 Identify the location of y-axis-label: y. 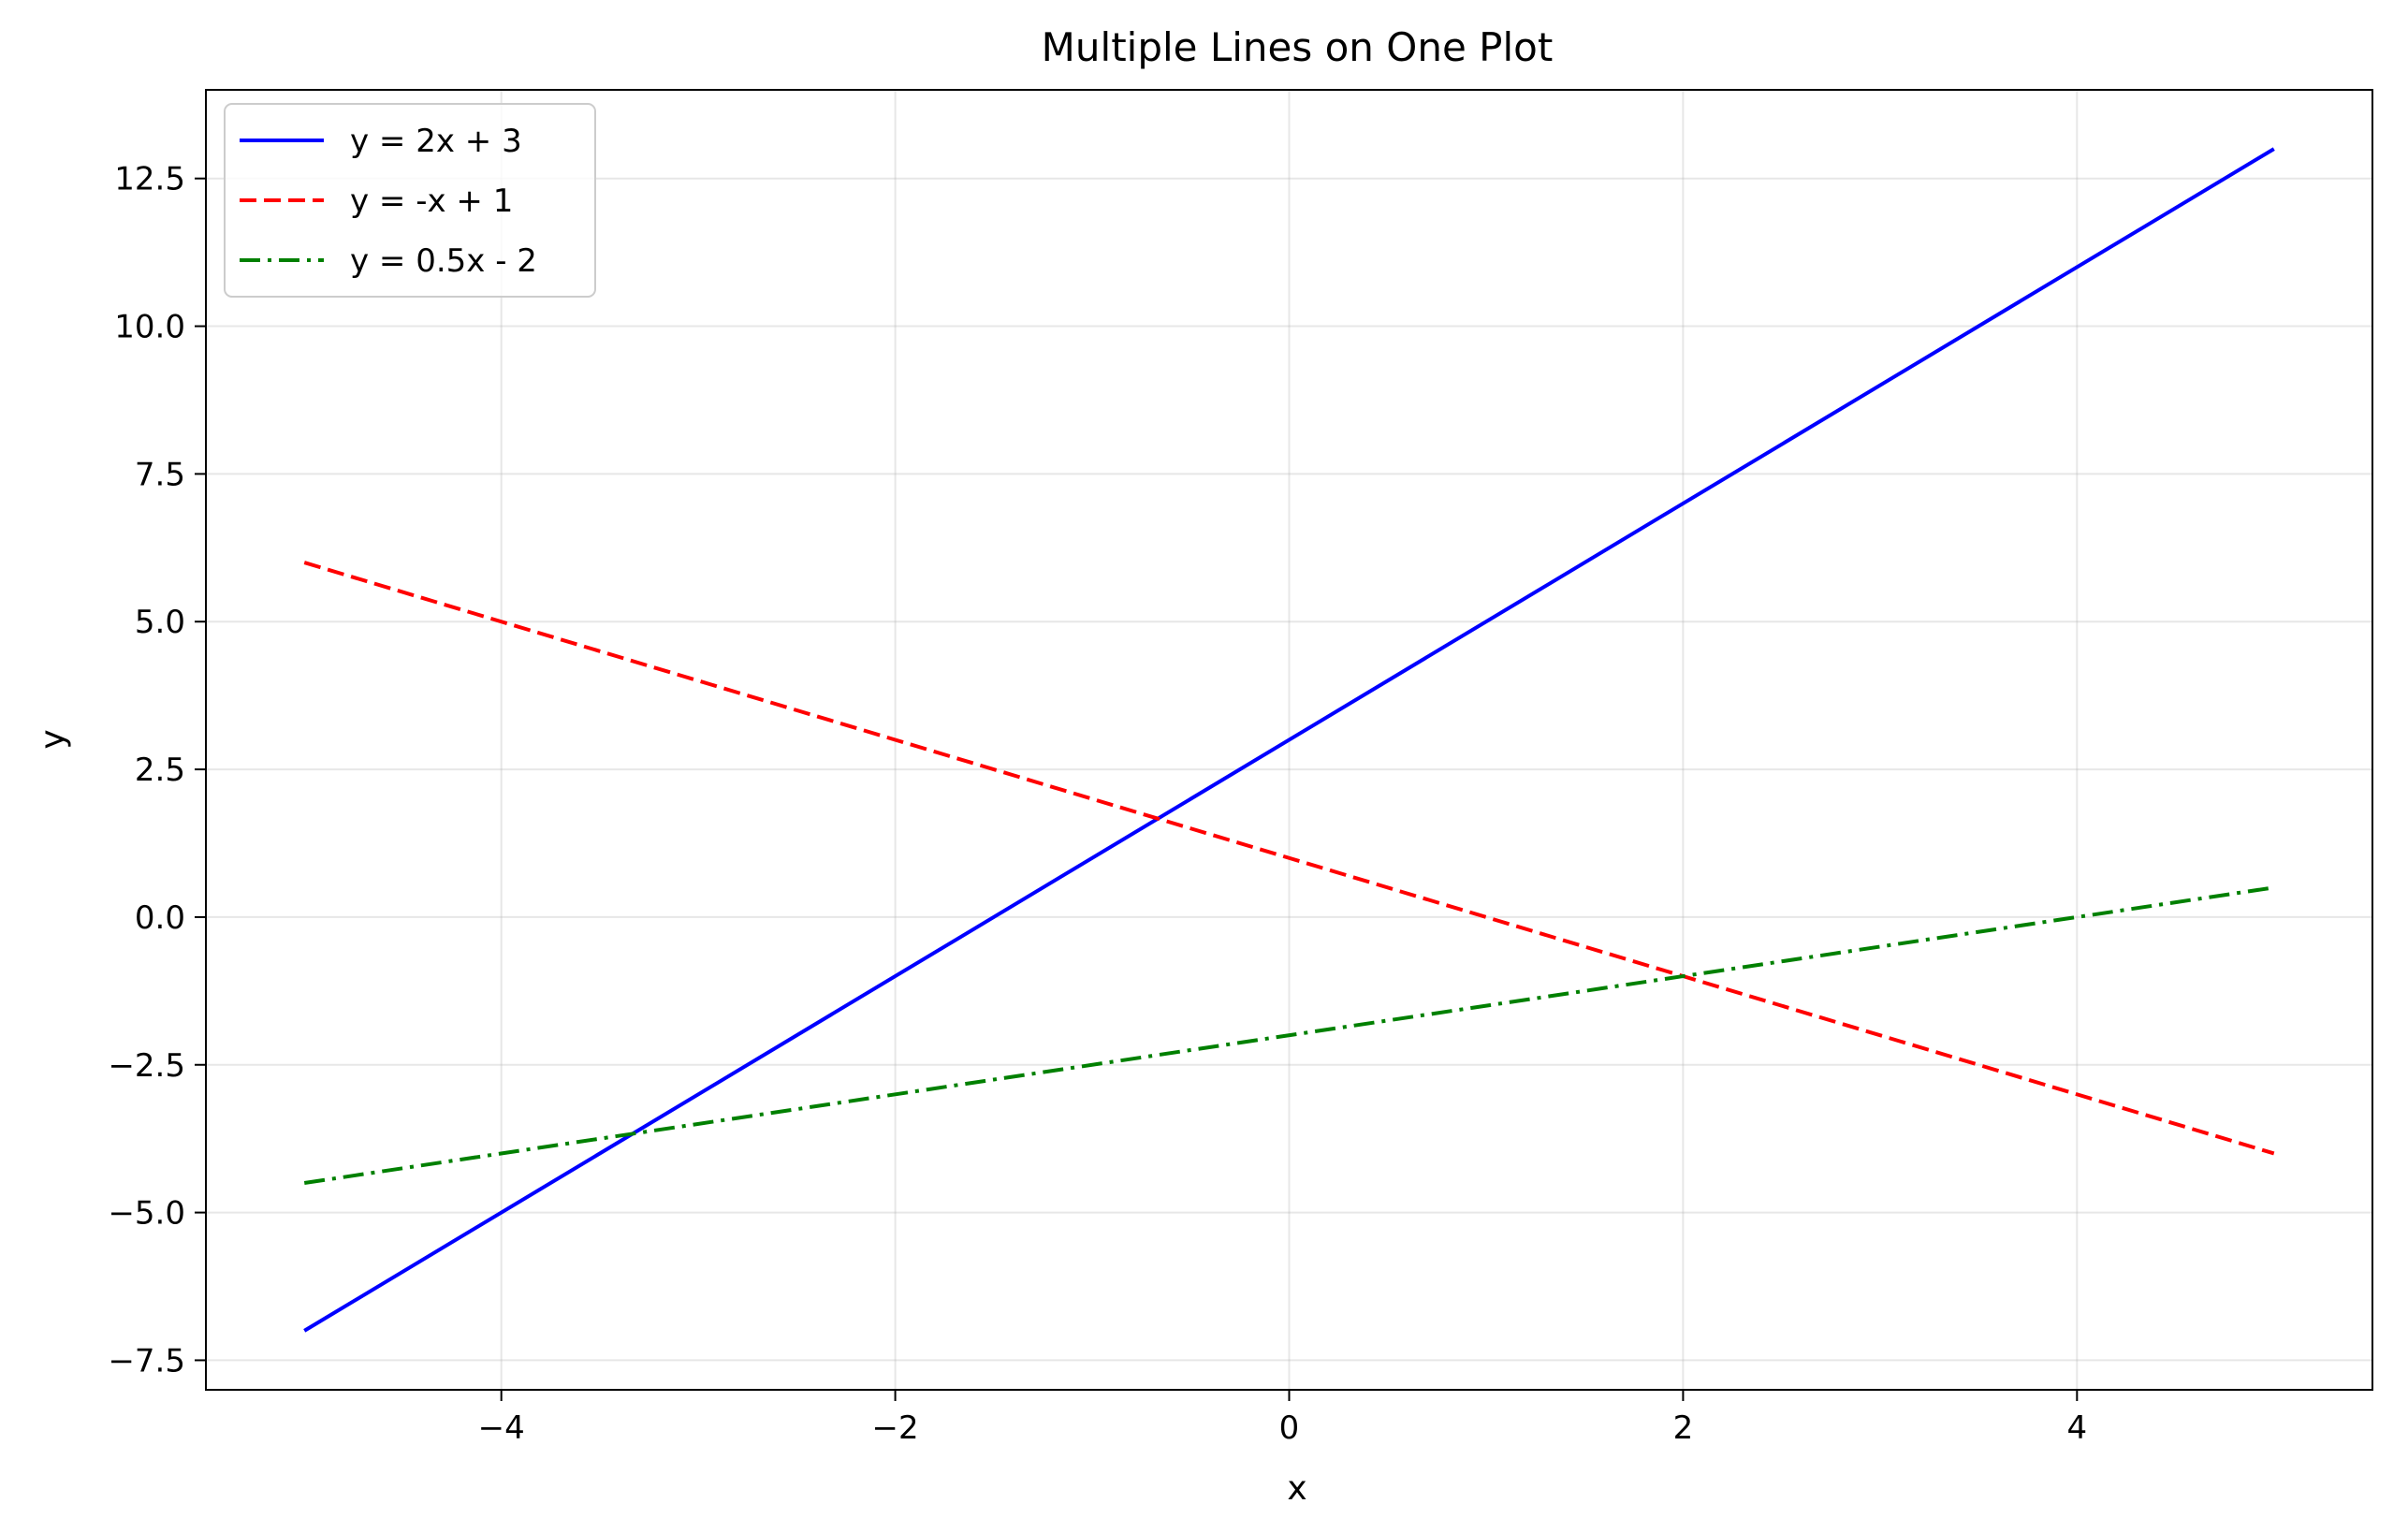
(53, 739).